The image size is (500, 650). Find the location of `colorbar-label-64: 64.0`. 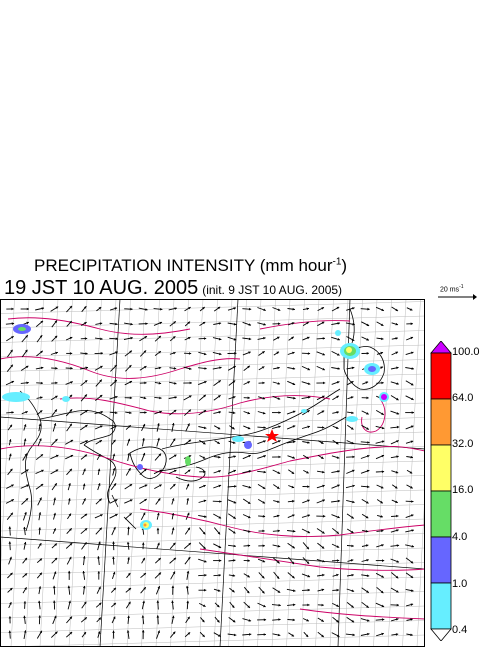

colorbar-label-64: 64.0 is located at coordinates (463, 398).